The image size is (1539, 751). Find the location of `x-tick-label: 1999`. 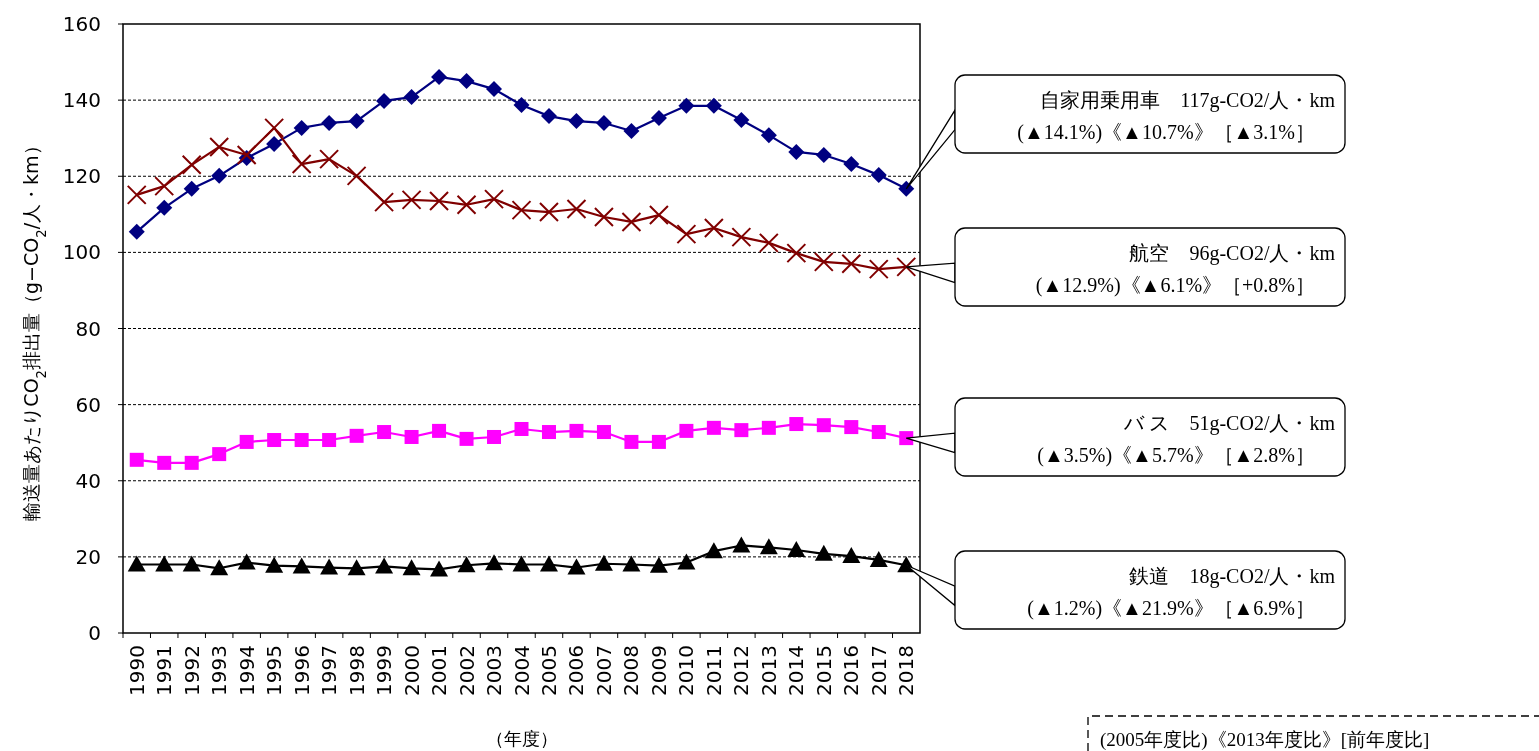

x-tick-label: 1999 is located at coordinates (384, 670).